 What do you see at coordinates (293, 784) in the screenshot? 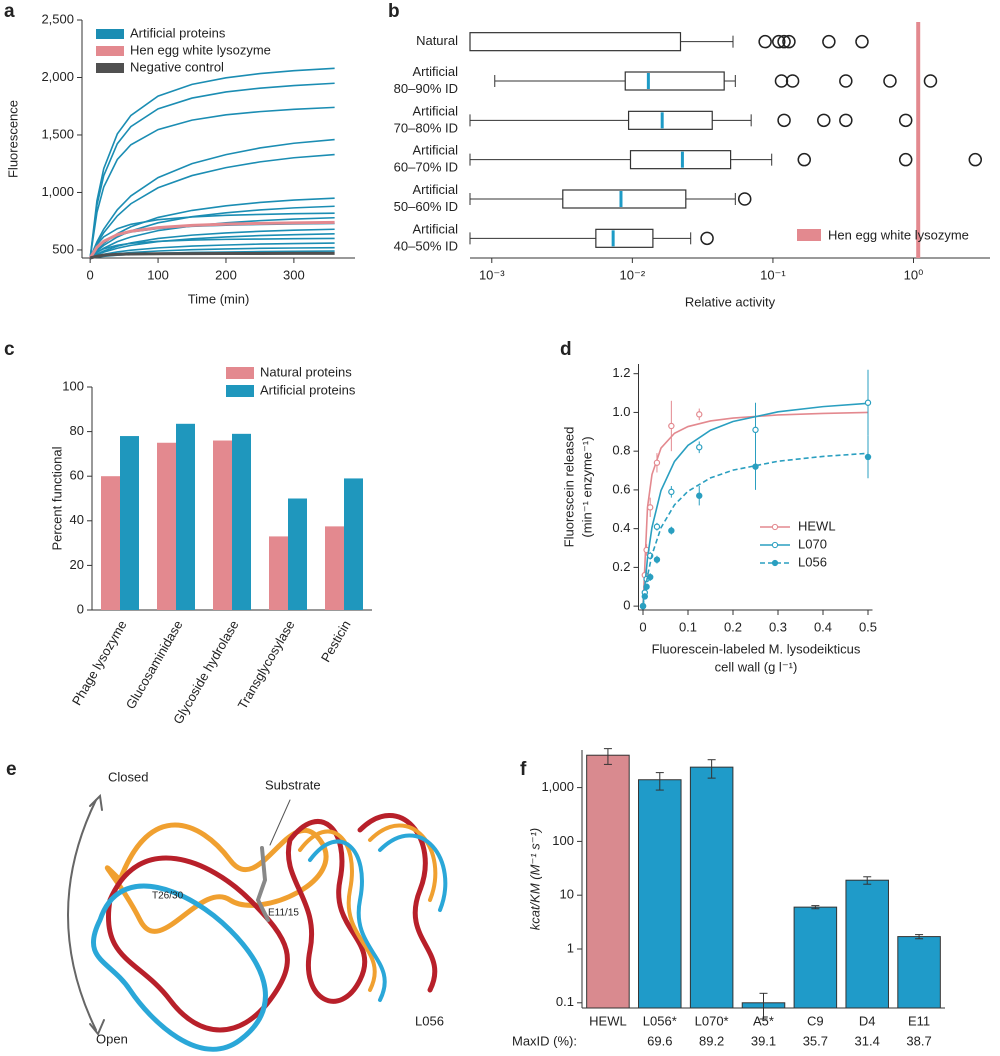
I see `structure-label: Substrate` at bounding box center [293, 784].